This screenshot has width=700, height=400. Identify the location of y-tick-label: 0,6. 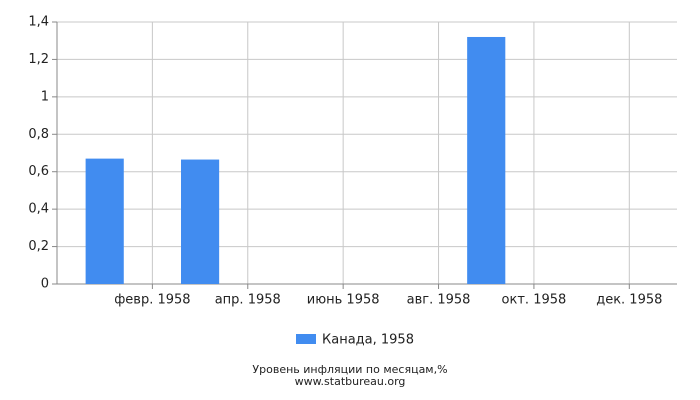
(38, 171).